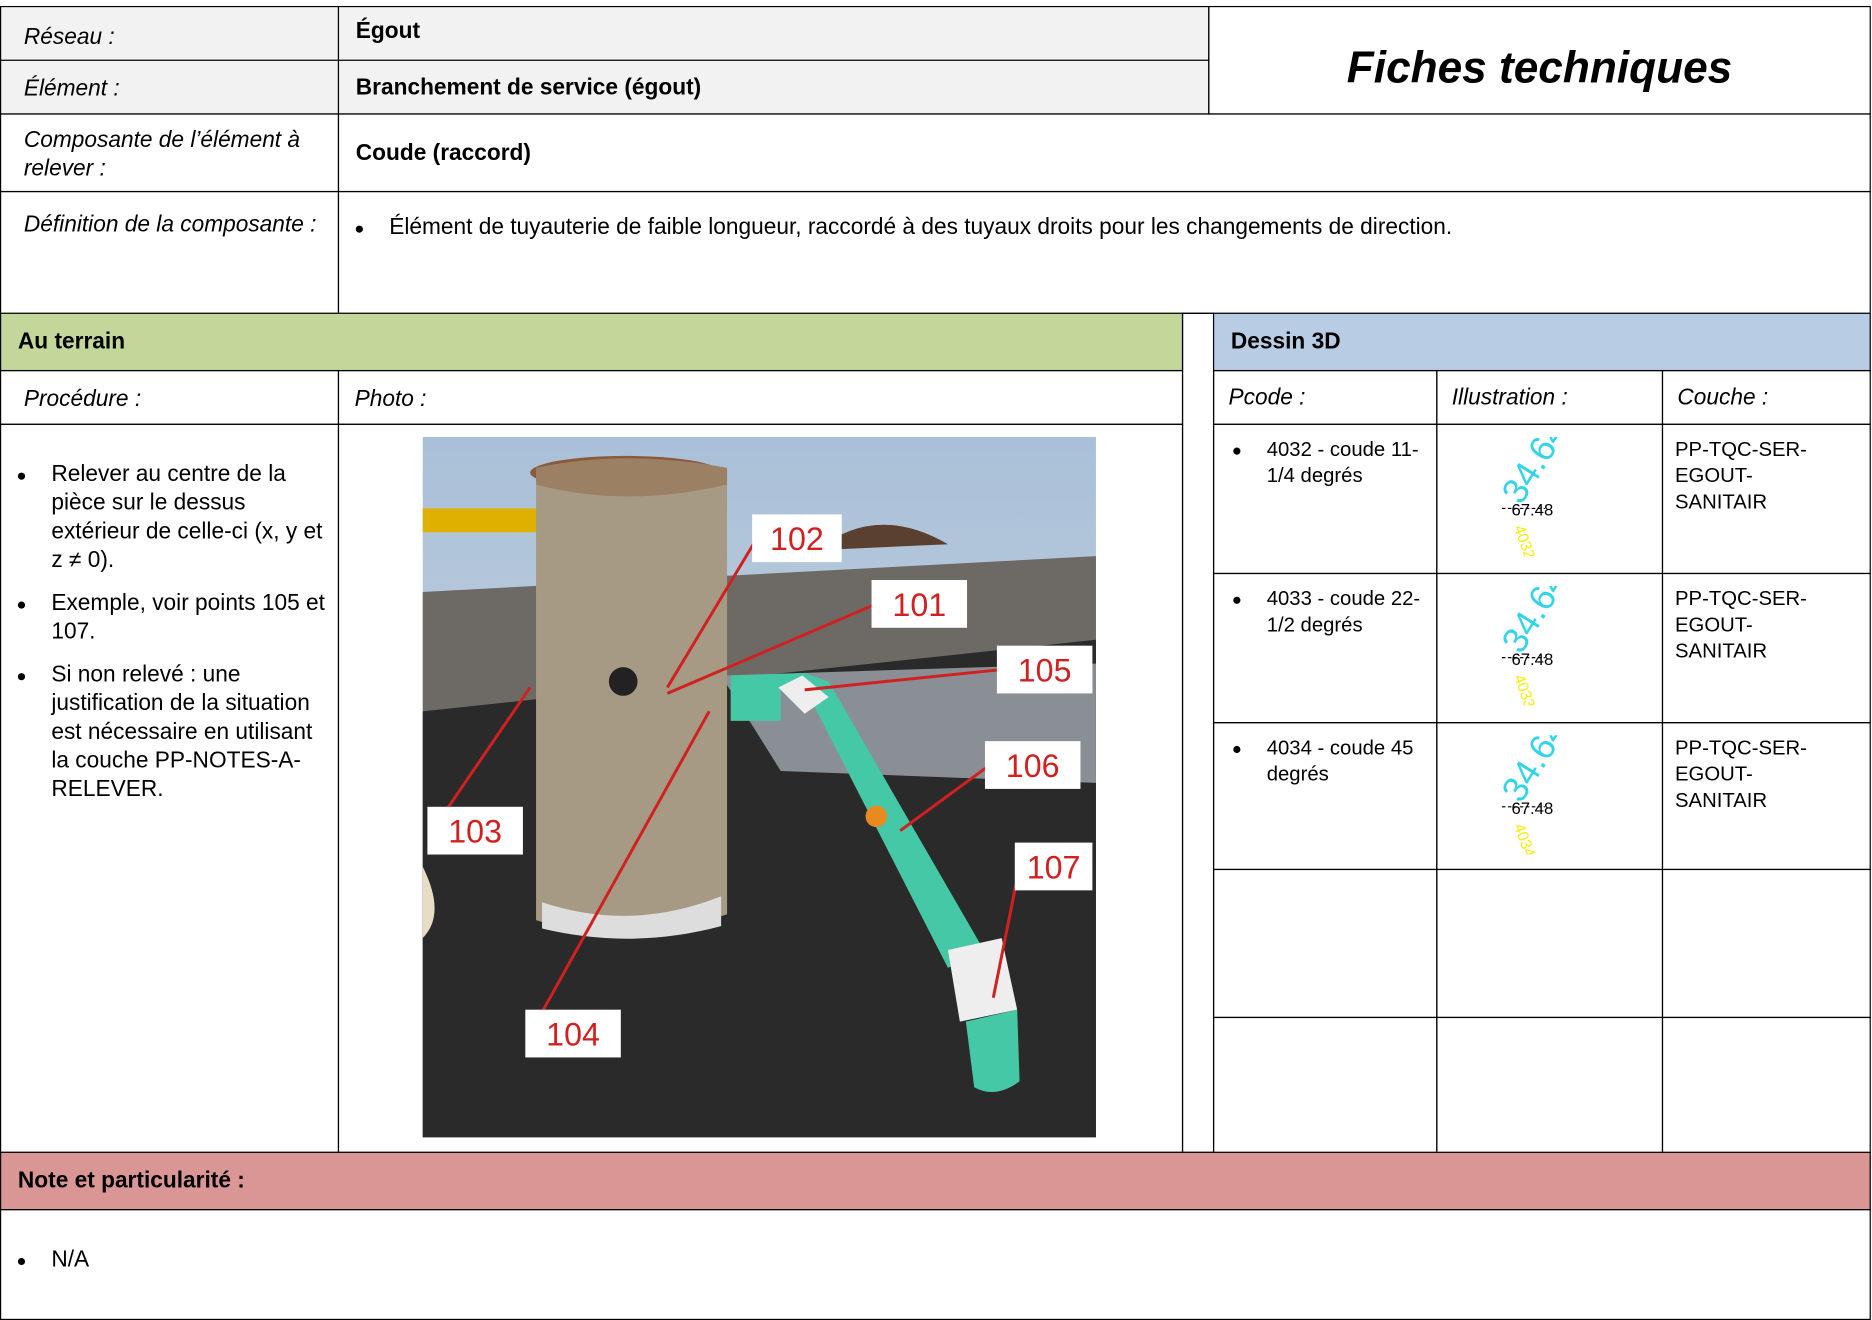 This screenshot has width=1872, height=1320. Describe the element at coordinates (170, 153) in the screenshot. I see `composante-label: Composante de l’élément à relever :` at that location.